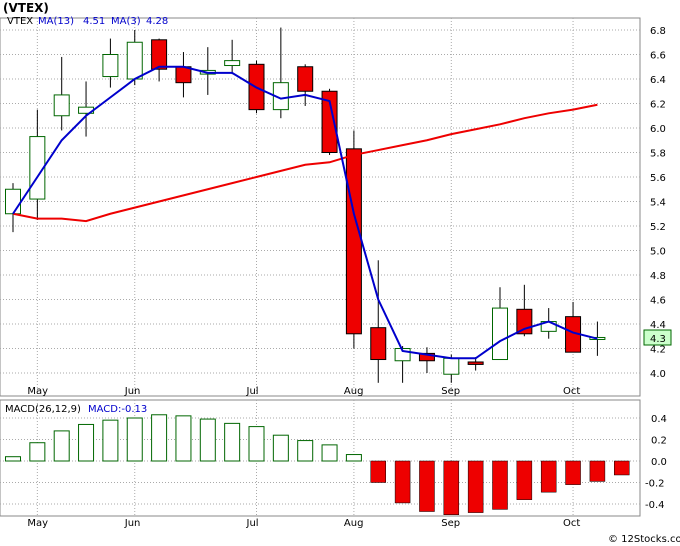 This screenshot has width=680, height=546. I want to click on price-y-tick-label: 4.8, so click(658, 276).